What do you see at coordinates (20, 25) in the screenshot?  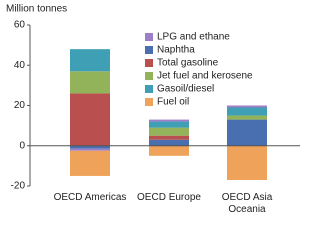 I see `y-tick-label: 60` at bounding box center [20, 25].